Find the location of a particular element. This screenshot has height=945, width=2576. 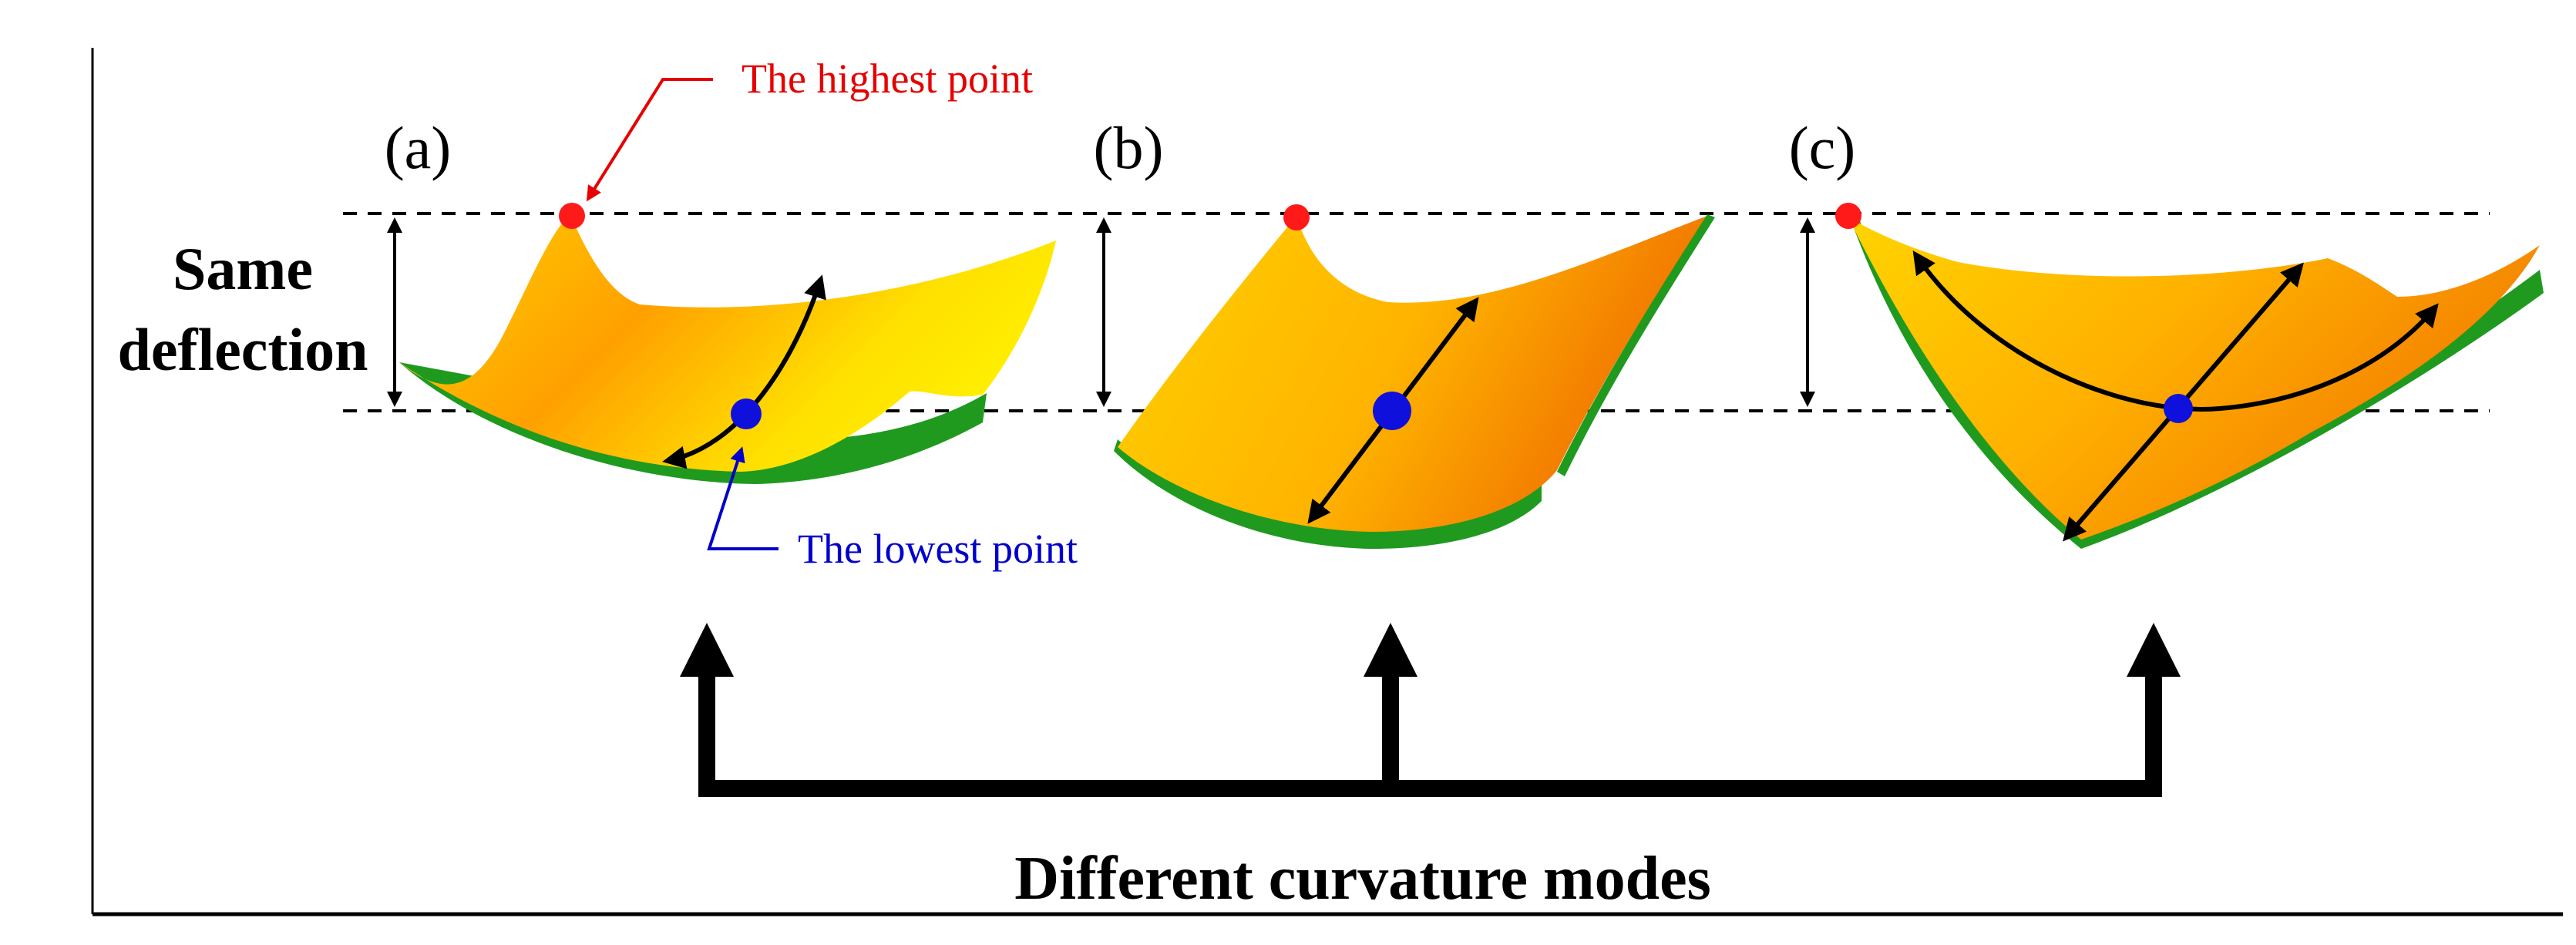

lowest-point-c is located at coordinates (2178, 408).